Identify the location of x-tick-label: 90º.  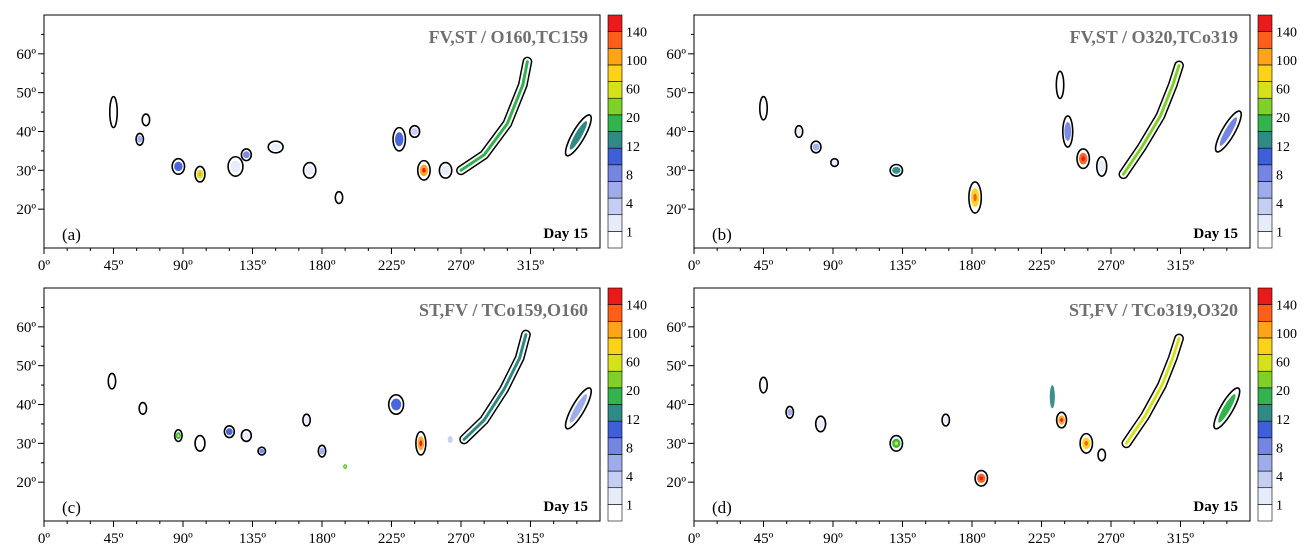
(183, 266).